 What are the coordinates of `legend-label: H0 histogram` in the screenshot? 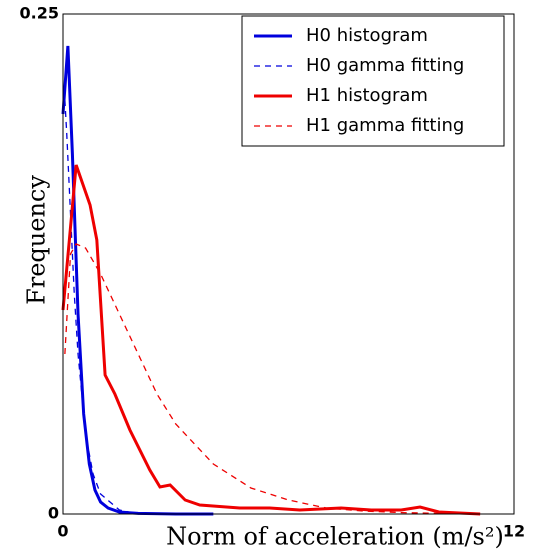 It's located at (367, 35).